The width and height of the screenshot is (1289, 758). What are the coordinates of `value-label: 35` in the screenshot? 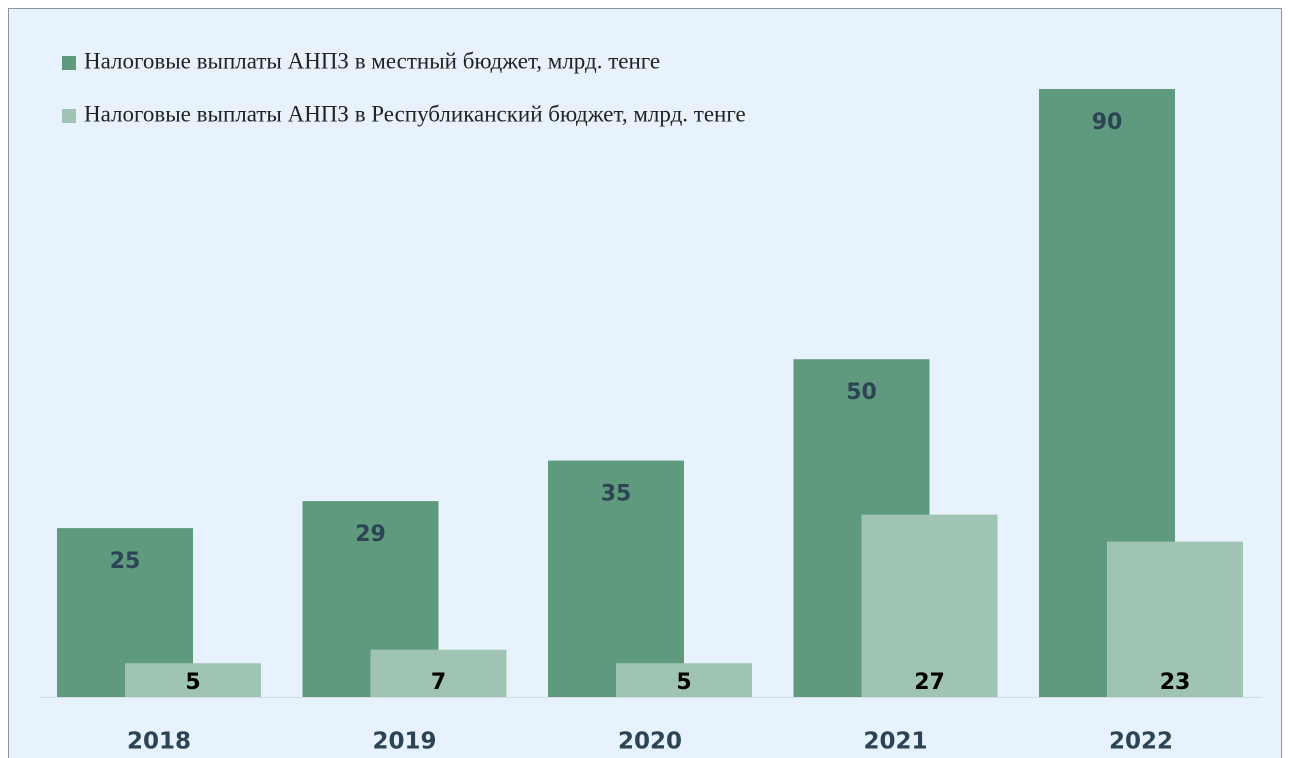 It's located at (616, 494).